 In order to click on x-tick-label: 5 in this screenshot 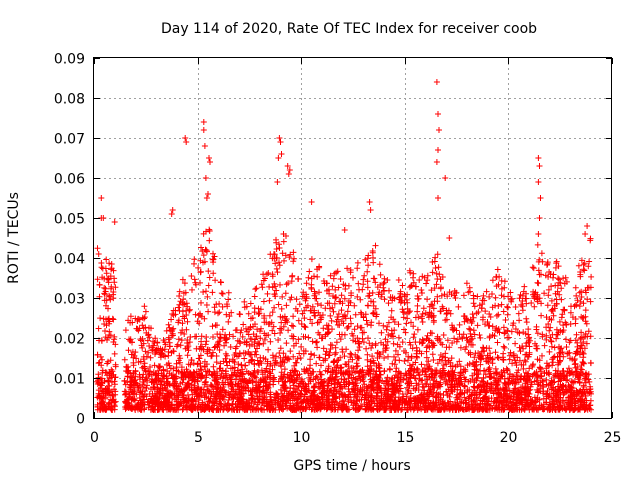, I will do `click(198, 438)`.